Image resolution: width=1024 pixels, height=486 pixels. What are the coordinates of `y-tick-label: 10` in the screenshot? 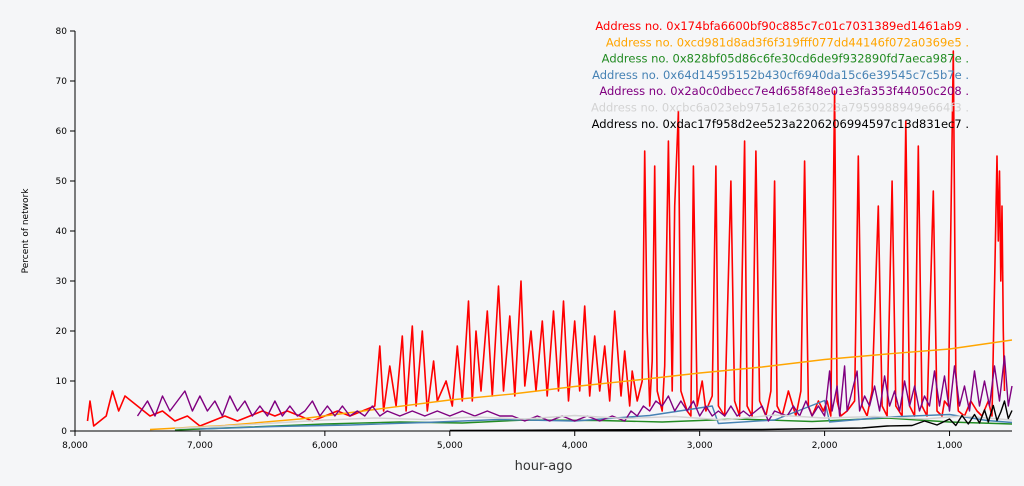 It's located at (62, 382).